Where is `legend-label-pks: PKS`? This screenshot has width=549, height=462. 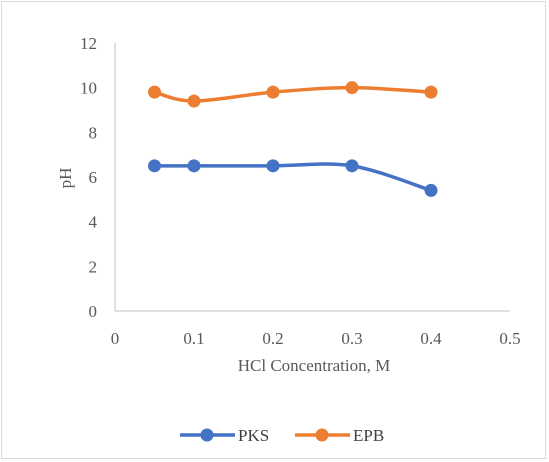
legend-label-pks: PKS is located at coordinates (253, 435).